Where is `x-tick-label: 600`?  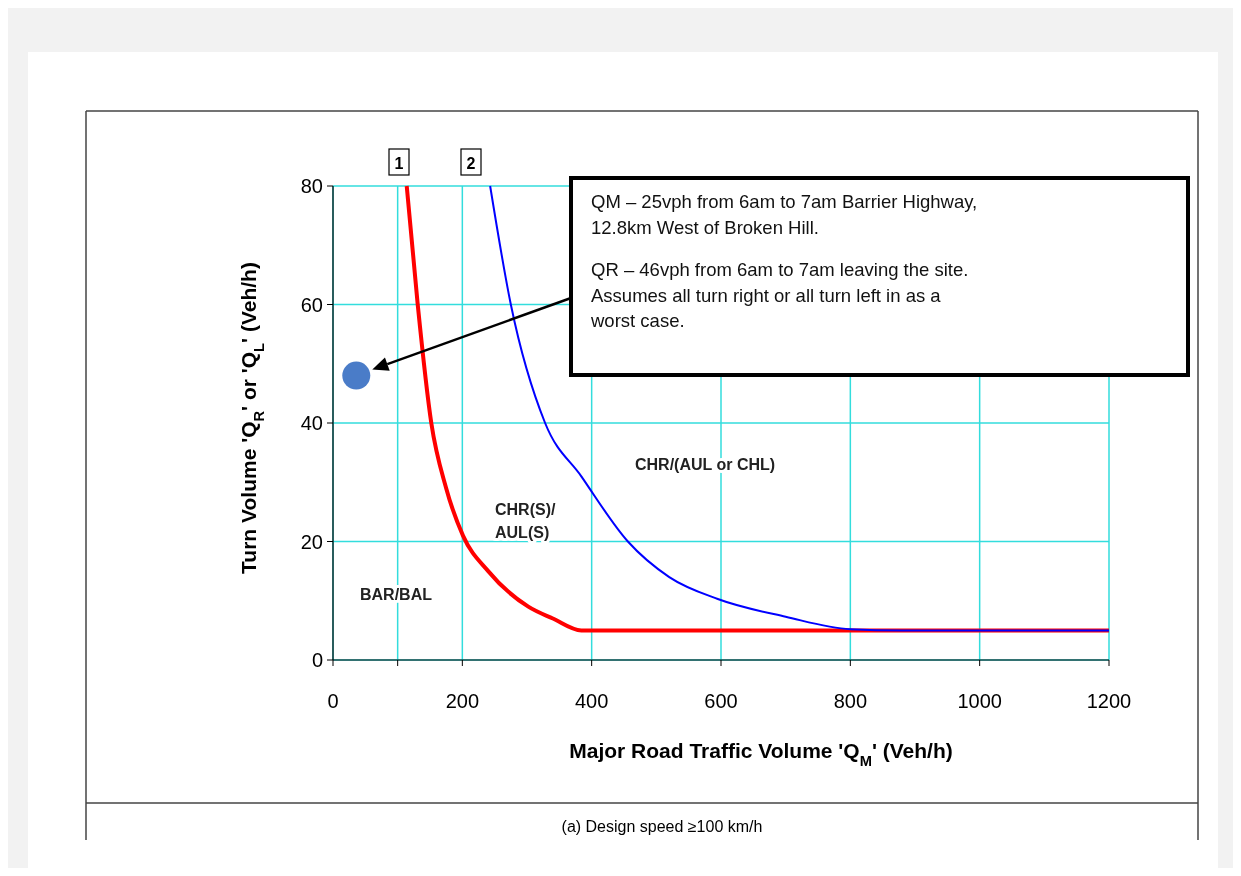
x-tick-label: 600 is located at coordinates (721, 701).